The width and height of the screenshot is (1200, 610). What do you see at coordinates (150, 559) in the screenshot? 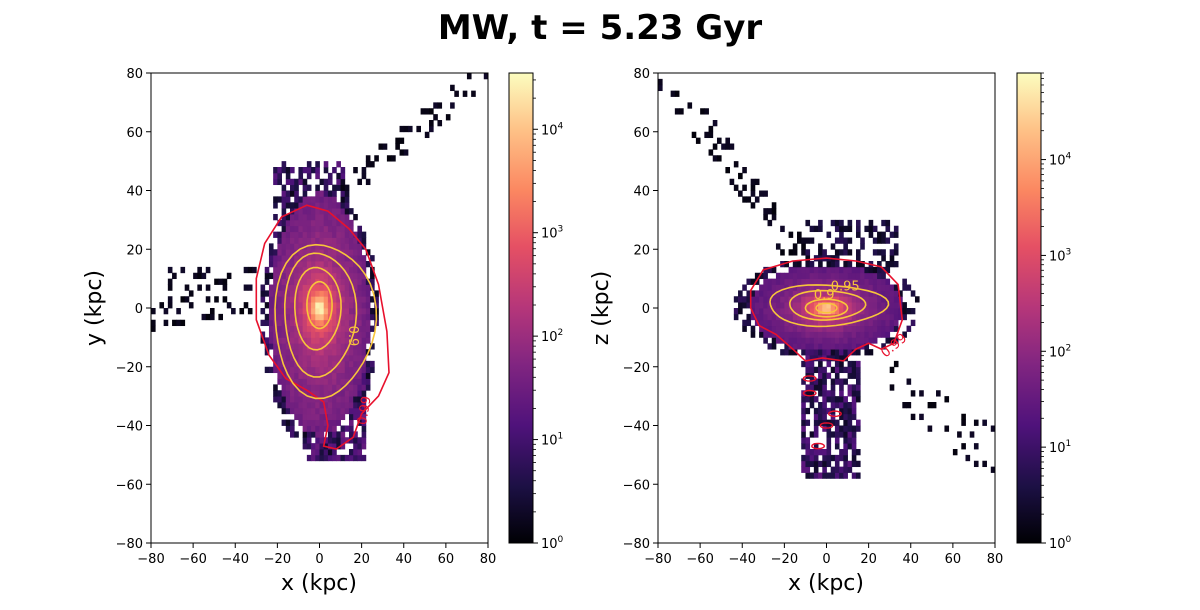
I see `left-xtick-label: −80` at bounding box center [150, 559].